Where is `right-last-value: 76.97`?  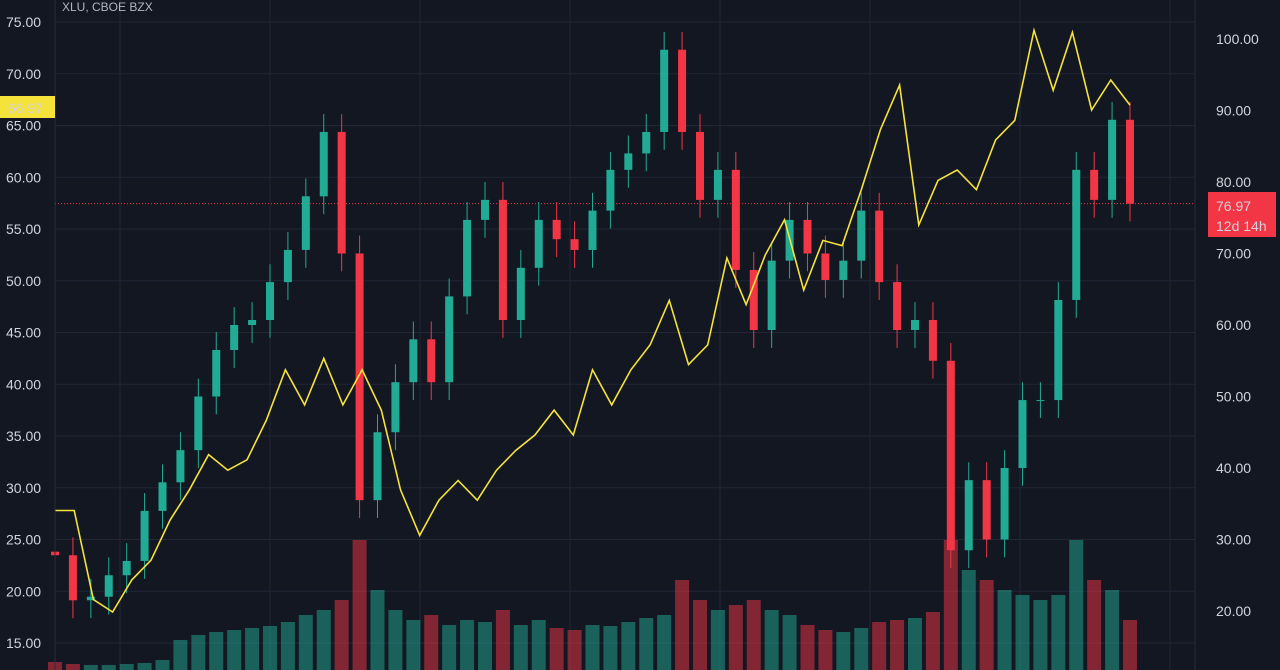 right-last-value: 76.97 is located at coordinates (1233, 206).